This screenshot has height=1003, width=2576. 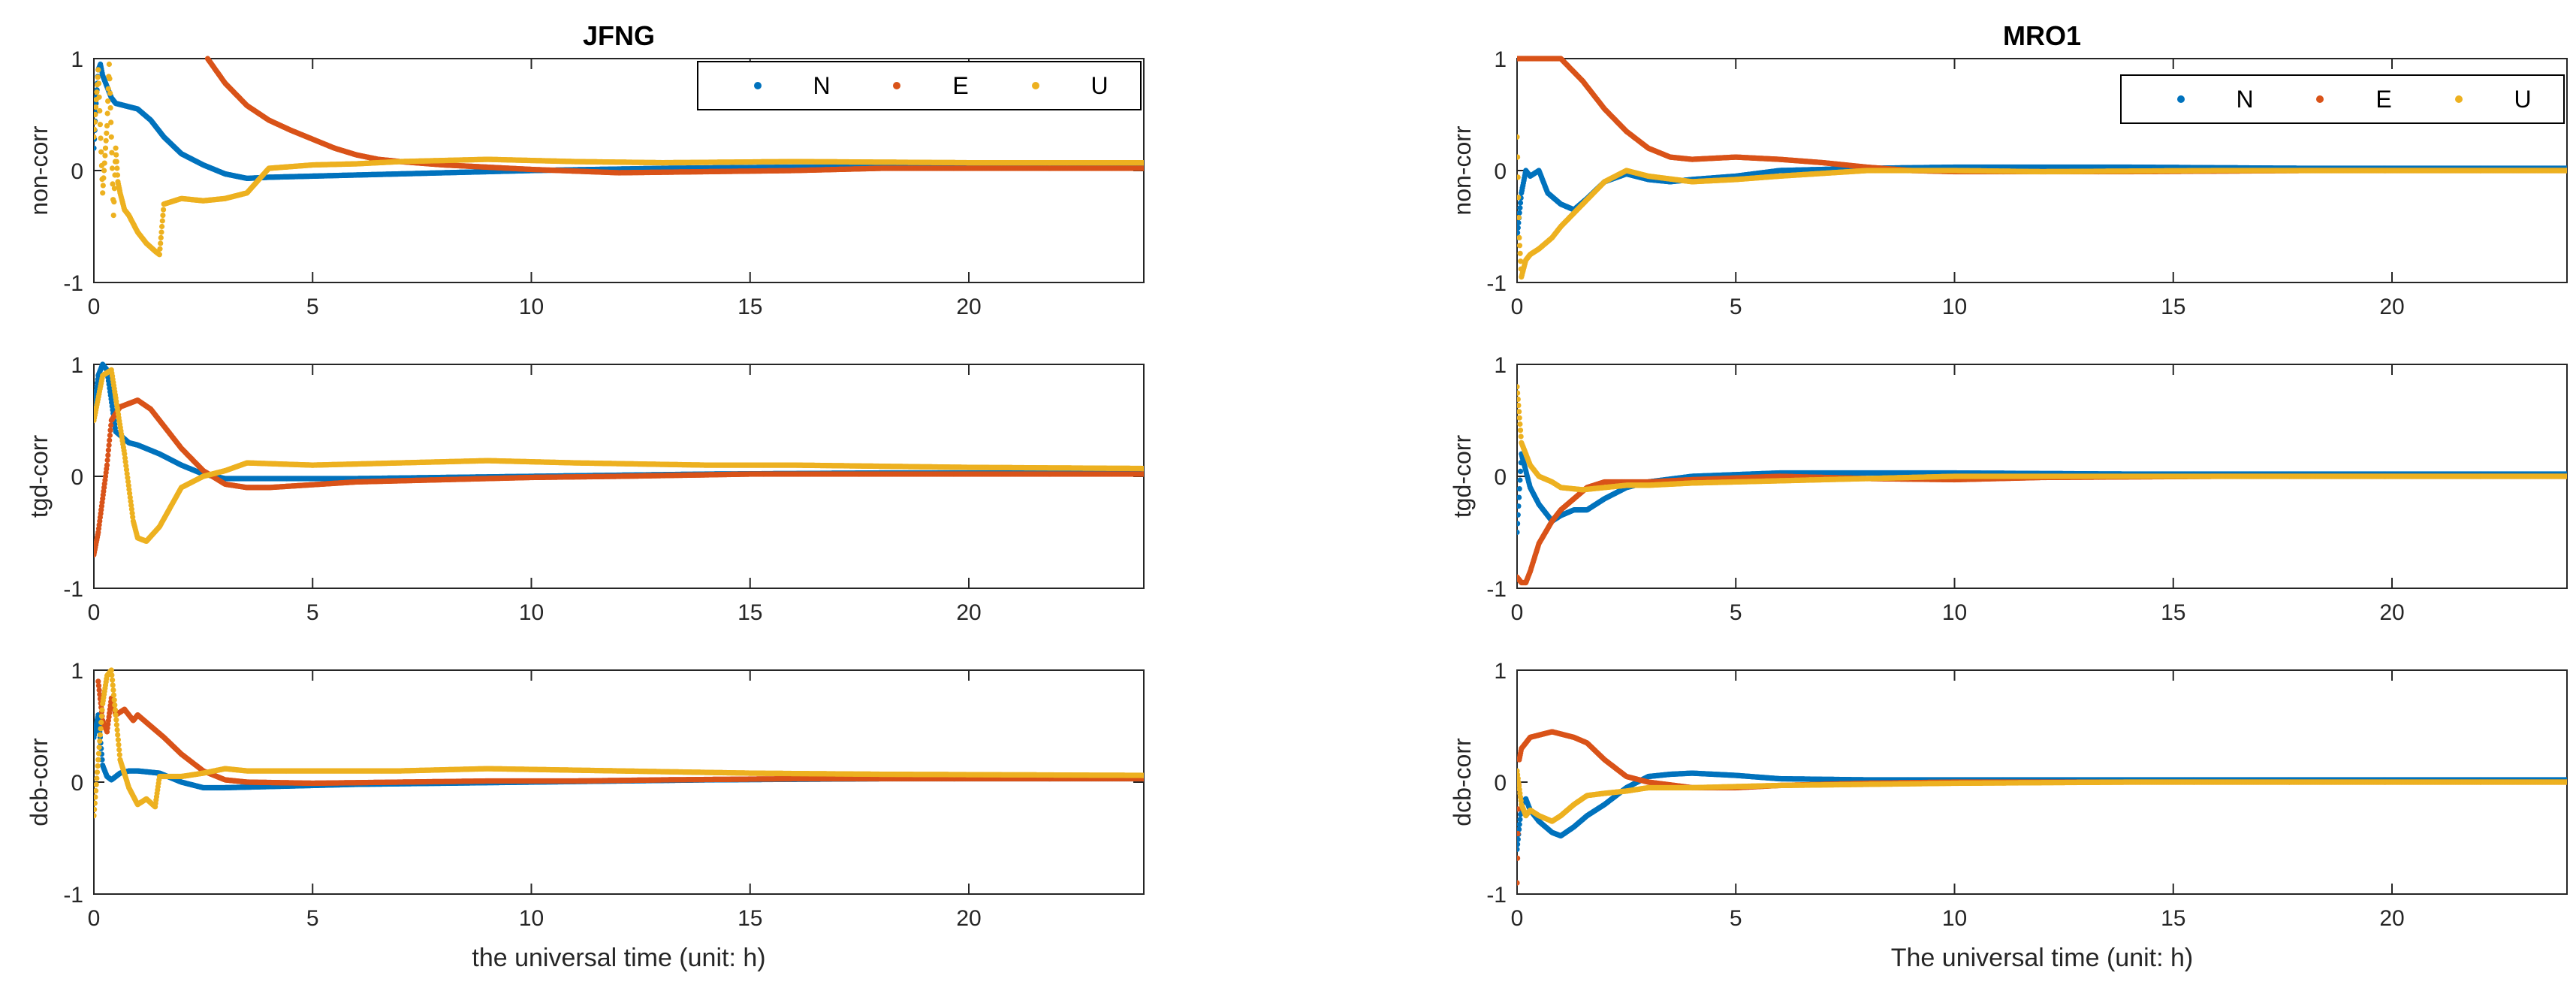 What do you see at coordinates (750, 307) in the screenshot?
I see `x-tick-label: 15` at bounding box center [750, 307].